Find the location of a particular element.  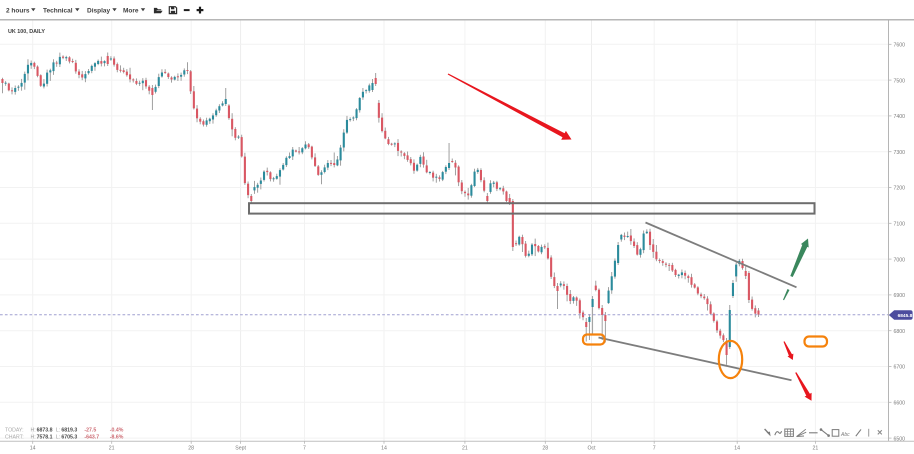

svg-text: More is located at coordinates (131, 10).